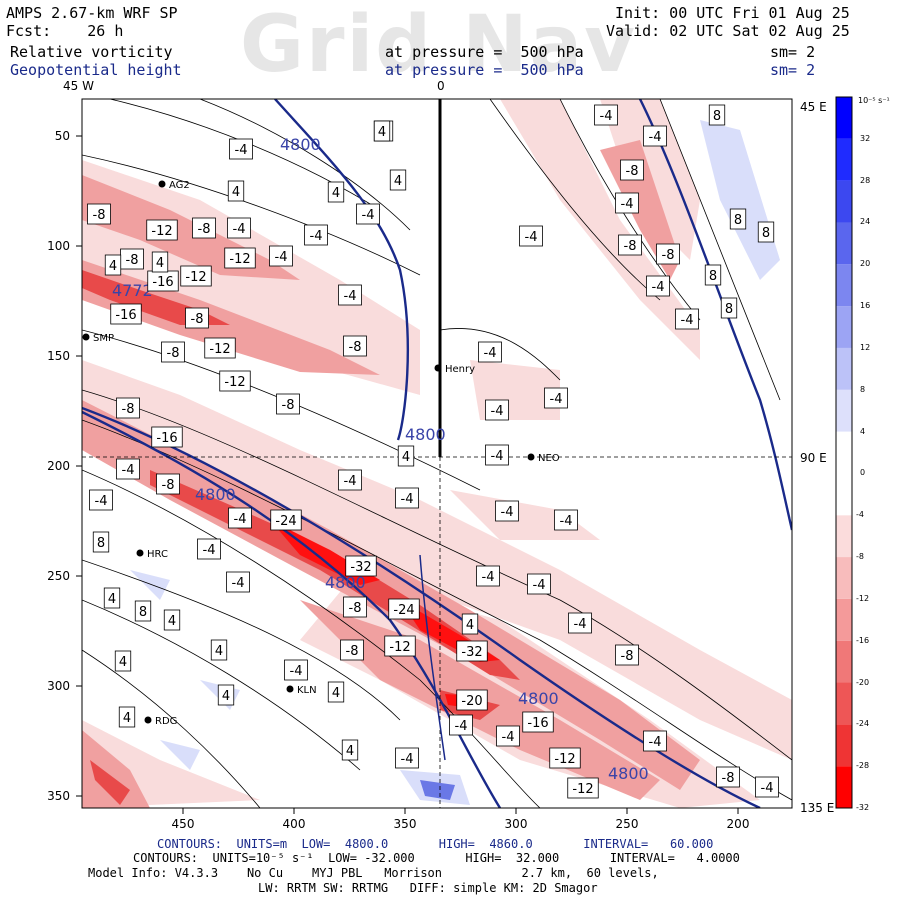 This screenshot has width=900, height=900. Describe the element at coordinates (58, 356) in the screenshot. I see `y-tick-label: 150` at that location.